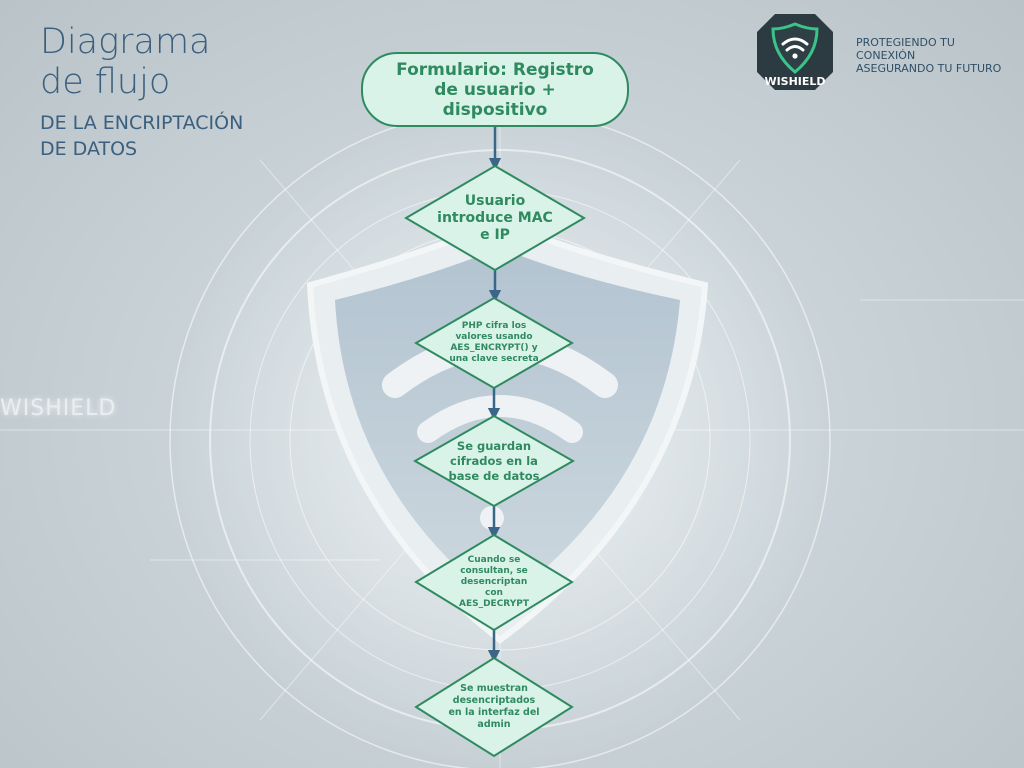  Describe the element at coordinates (125, 62) in the screenshot. I see `page-title: Diagrama de flujo` at that location.